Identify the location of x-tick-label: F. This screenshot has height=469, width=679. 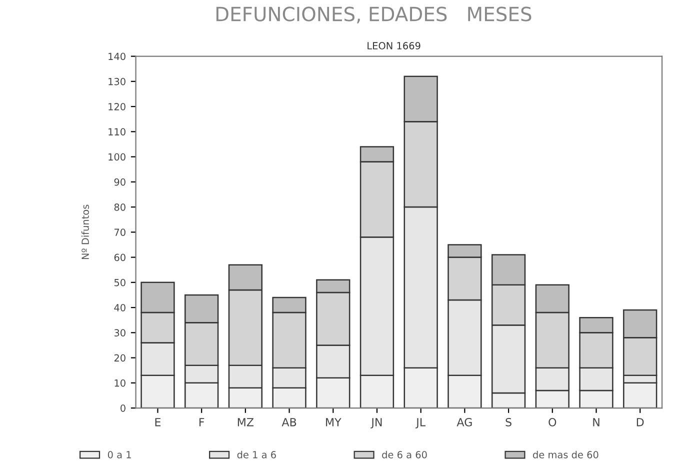
(201, 422).